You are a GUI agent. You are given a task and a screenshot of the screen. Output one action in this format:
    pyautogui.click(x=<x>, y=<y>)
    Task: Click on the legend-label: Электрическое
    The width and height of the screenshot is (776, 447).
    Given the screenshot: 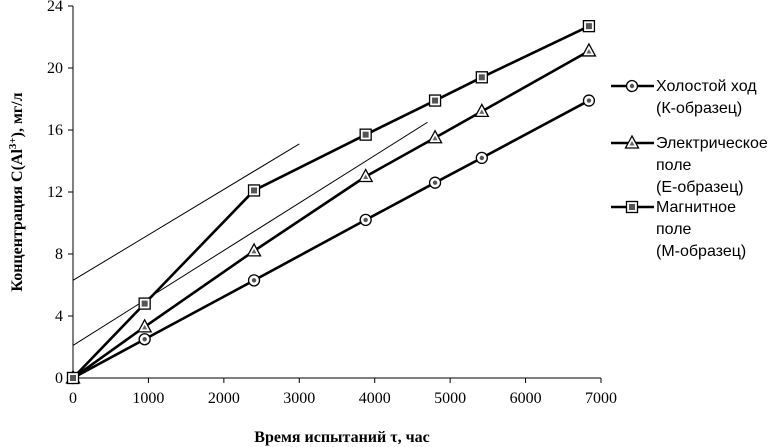 What is the action you would take?
    pyautogui.click(x=712, y=143)
    